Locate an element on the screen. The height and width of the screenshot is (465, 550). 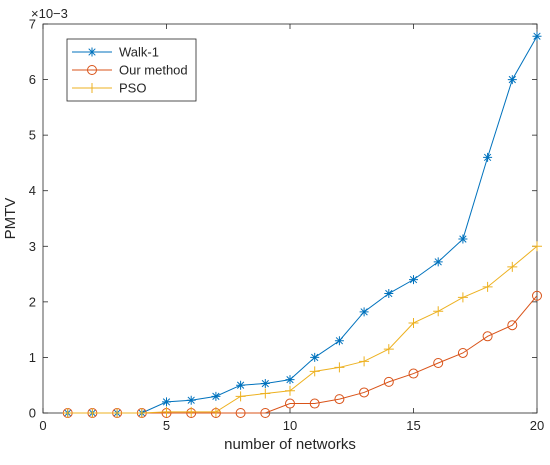
legend-label: PSO is located at coordinates (132, 88).